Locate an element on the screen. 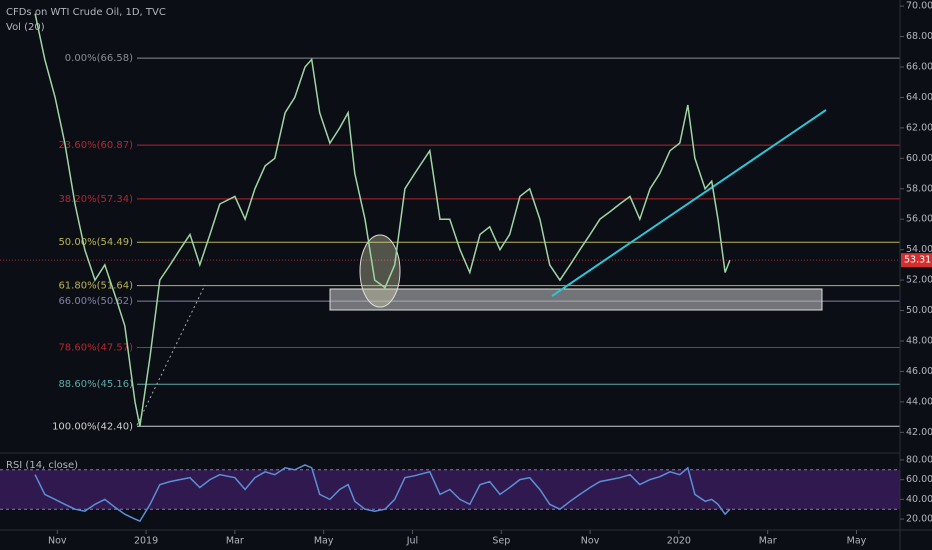  fib-label: 78.60%(47.57) is located at coordinates (95, 348).